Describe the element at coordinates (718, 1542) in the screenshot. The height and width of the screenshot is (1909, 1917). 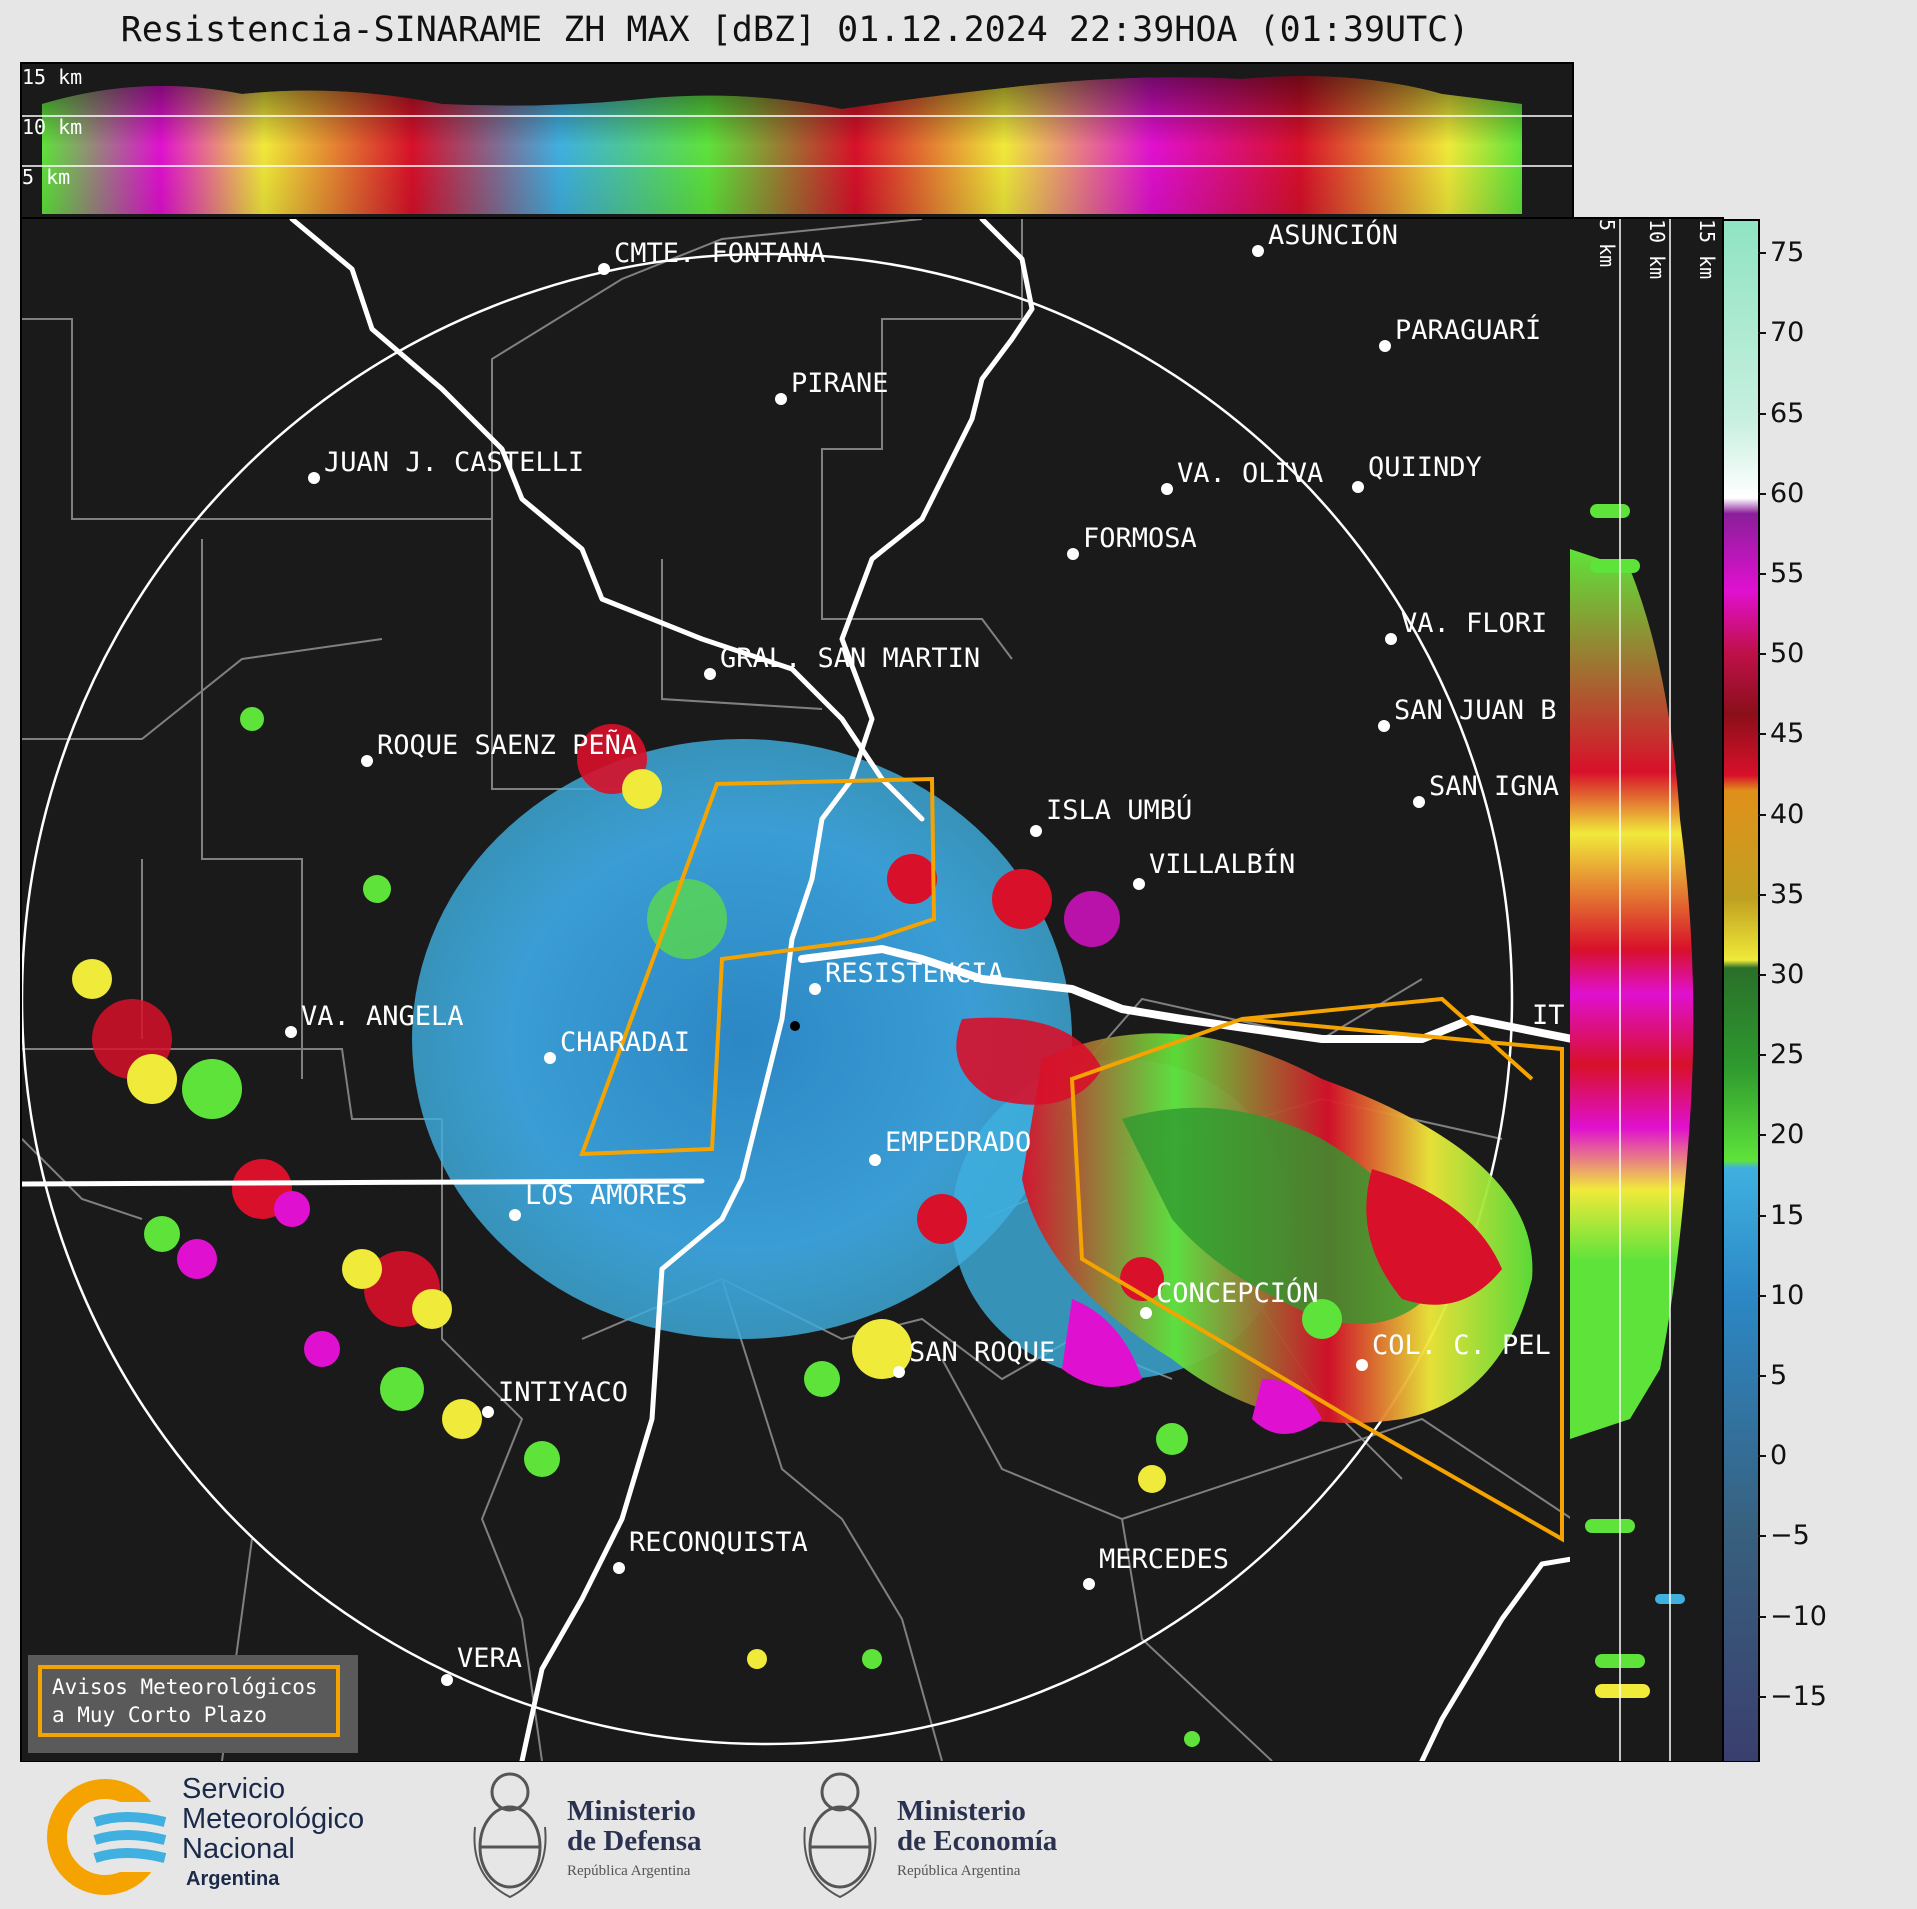
I see `city-reconquista: RECONQUISTA` at that location.